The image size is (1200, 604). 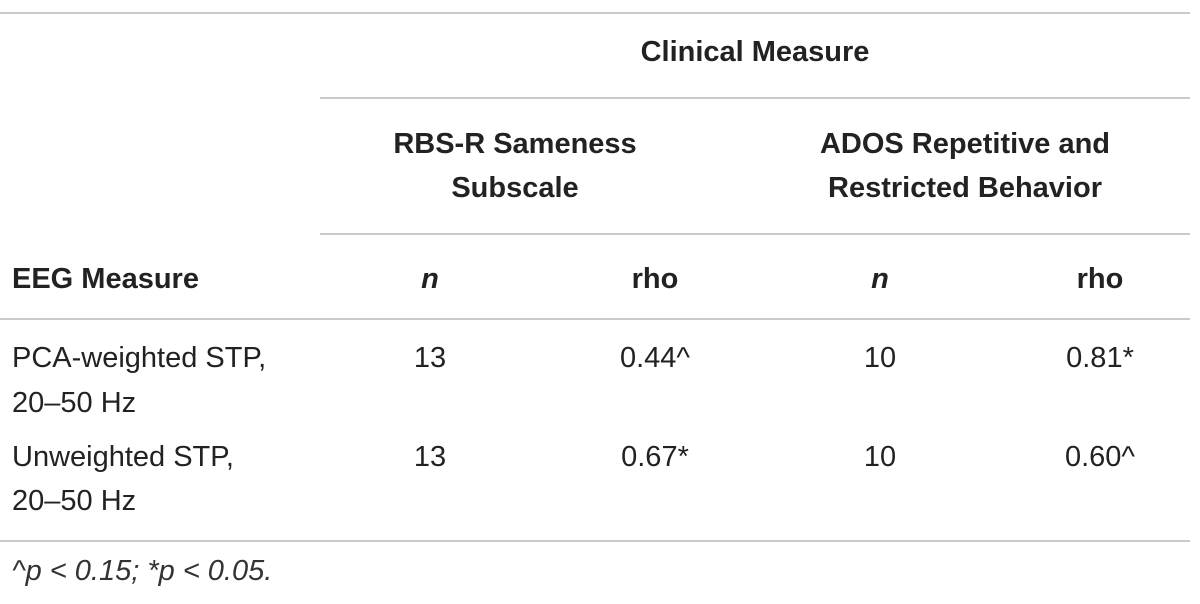 What do you see at coordinates (595, 541) in the screenshot?
I see `table-bottom-rule` at bounding box center [595, 541].